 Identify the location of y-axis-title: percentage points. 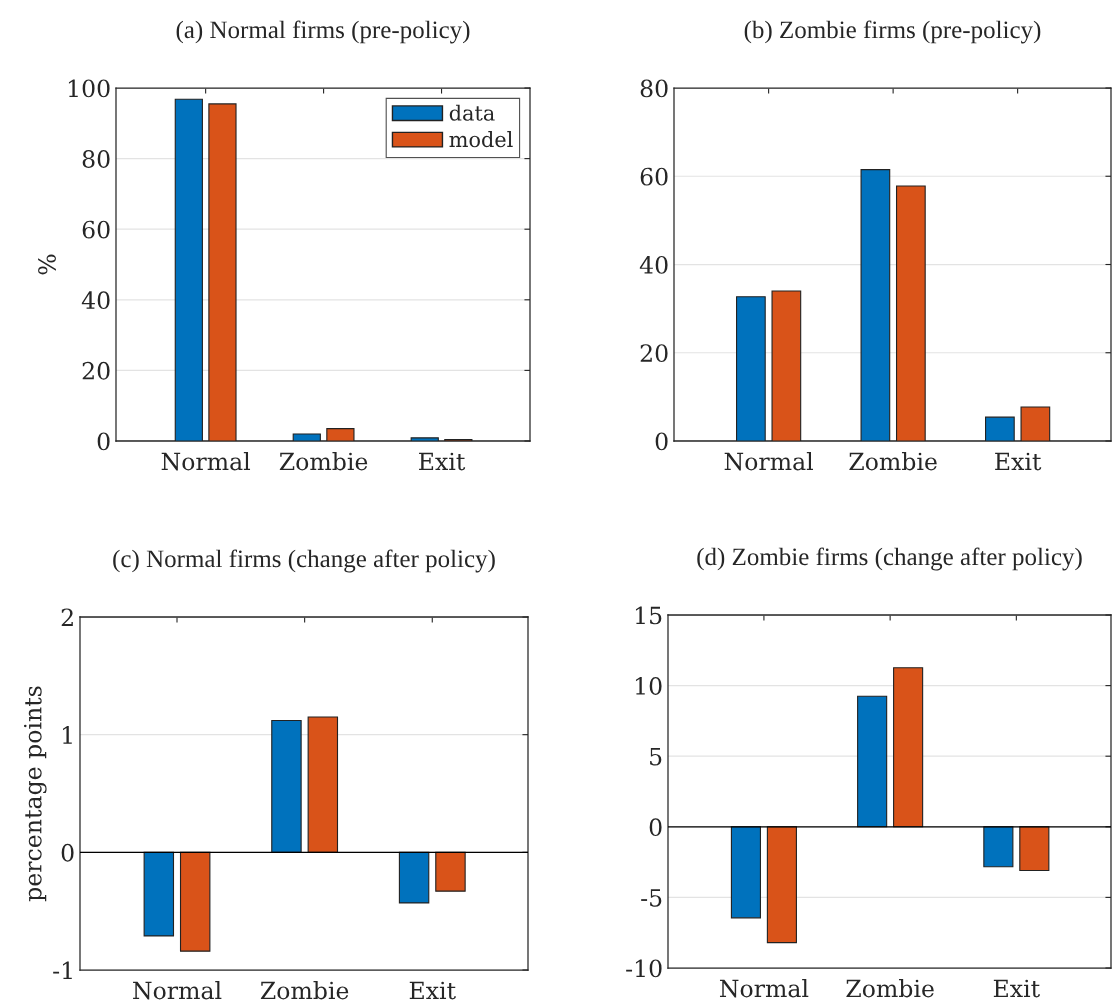
(35, 794).